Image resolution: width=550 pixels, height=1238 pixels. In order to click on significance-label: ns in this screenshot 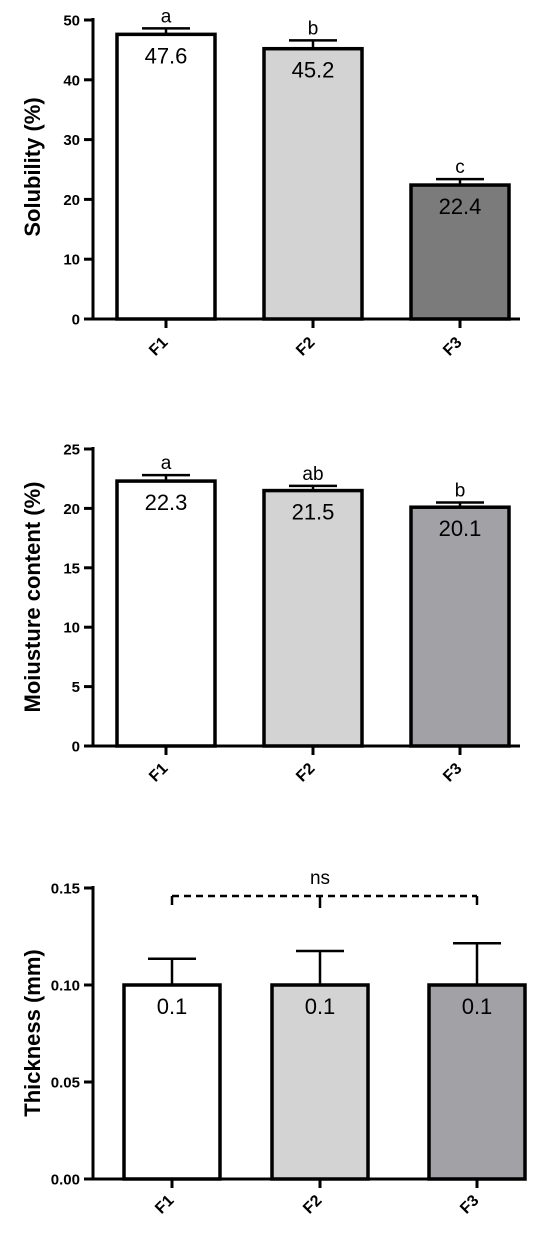, I will do `click(320, 878)`.